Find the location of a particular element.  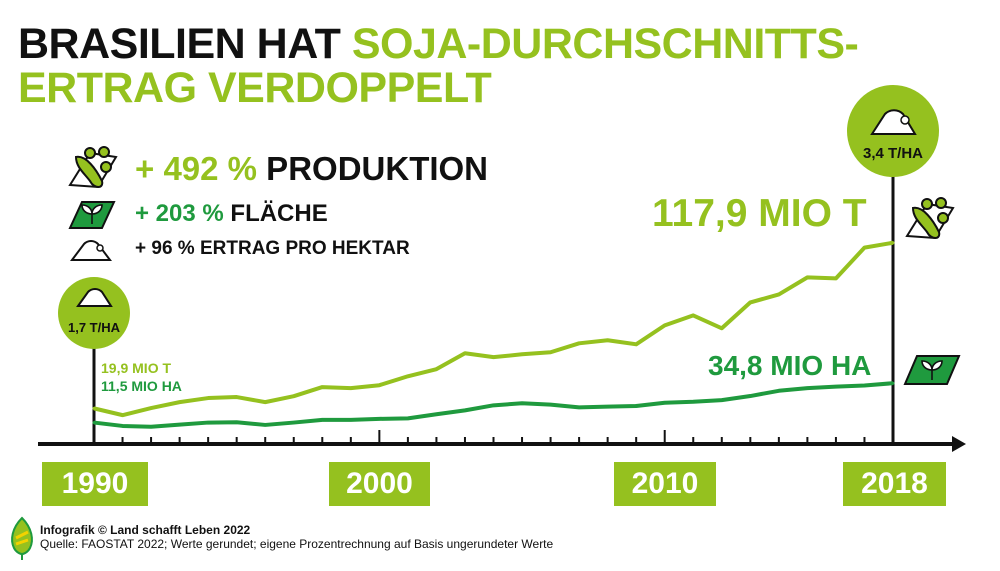

production-point-2015 is located at coordinates (807, 277).